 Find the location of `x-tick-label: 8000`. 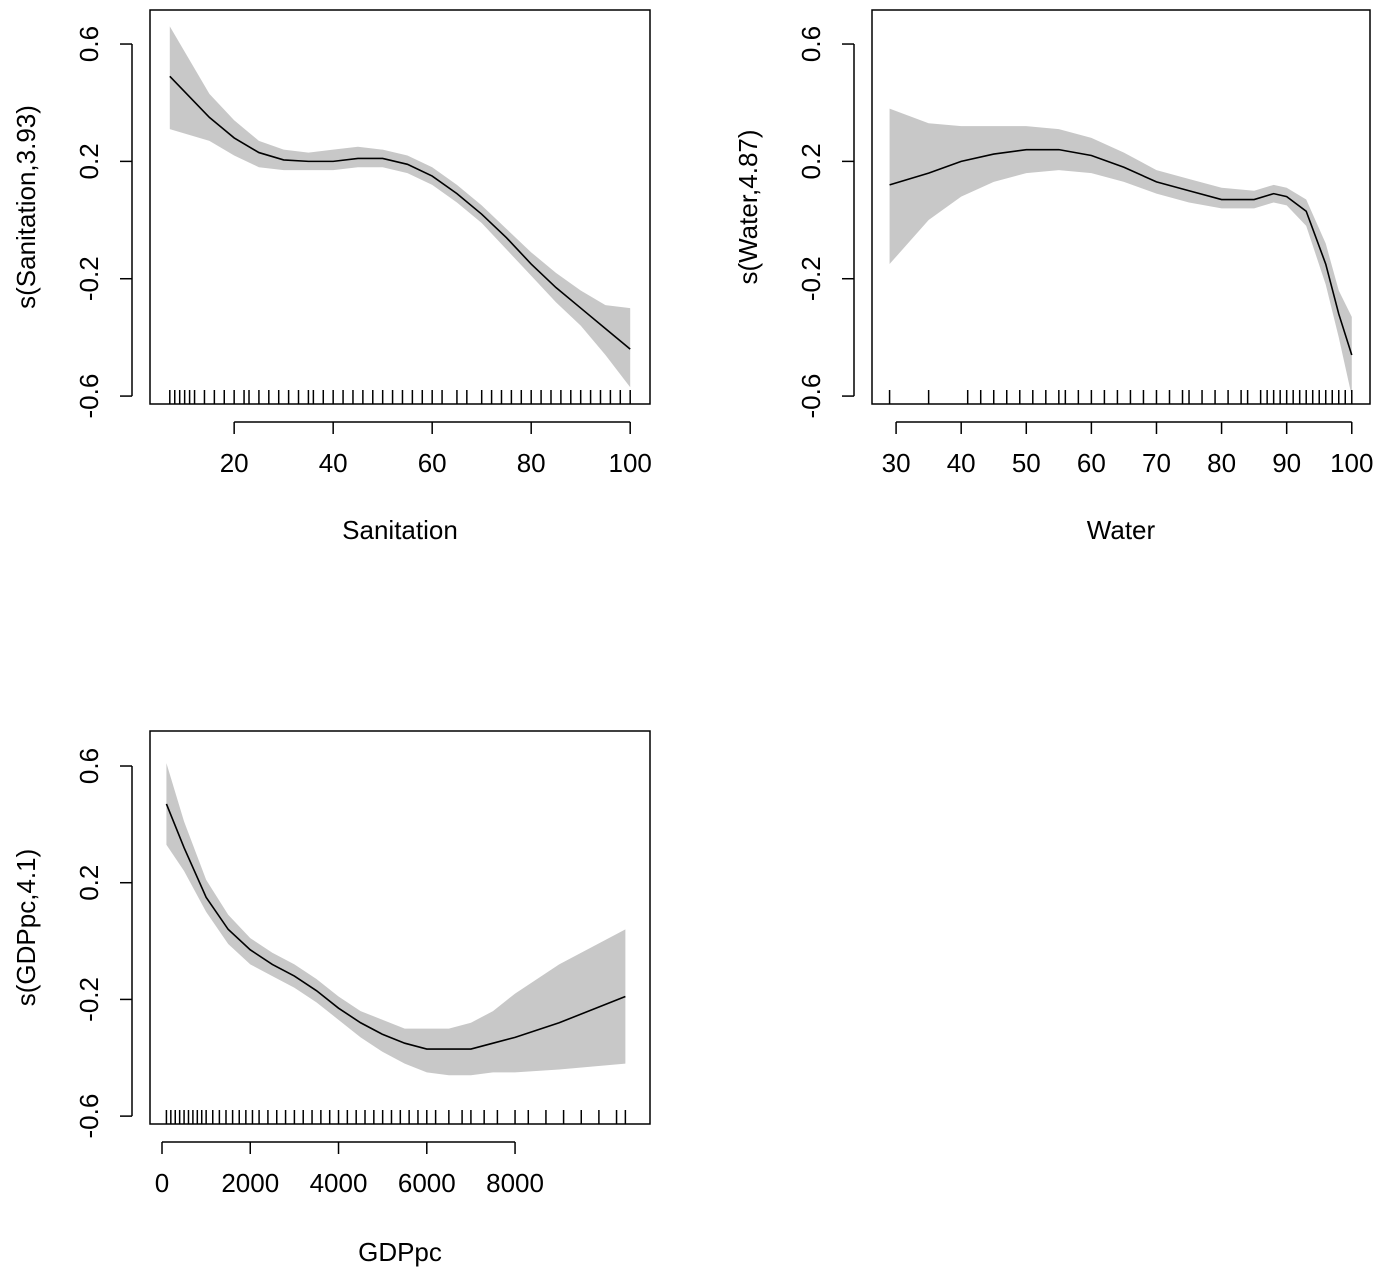

x-tick-label: 8000 is located at coordinates (515, 1183).